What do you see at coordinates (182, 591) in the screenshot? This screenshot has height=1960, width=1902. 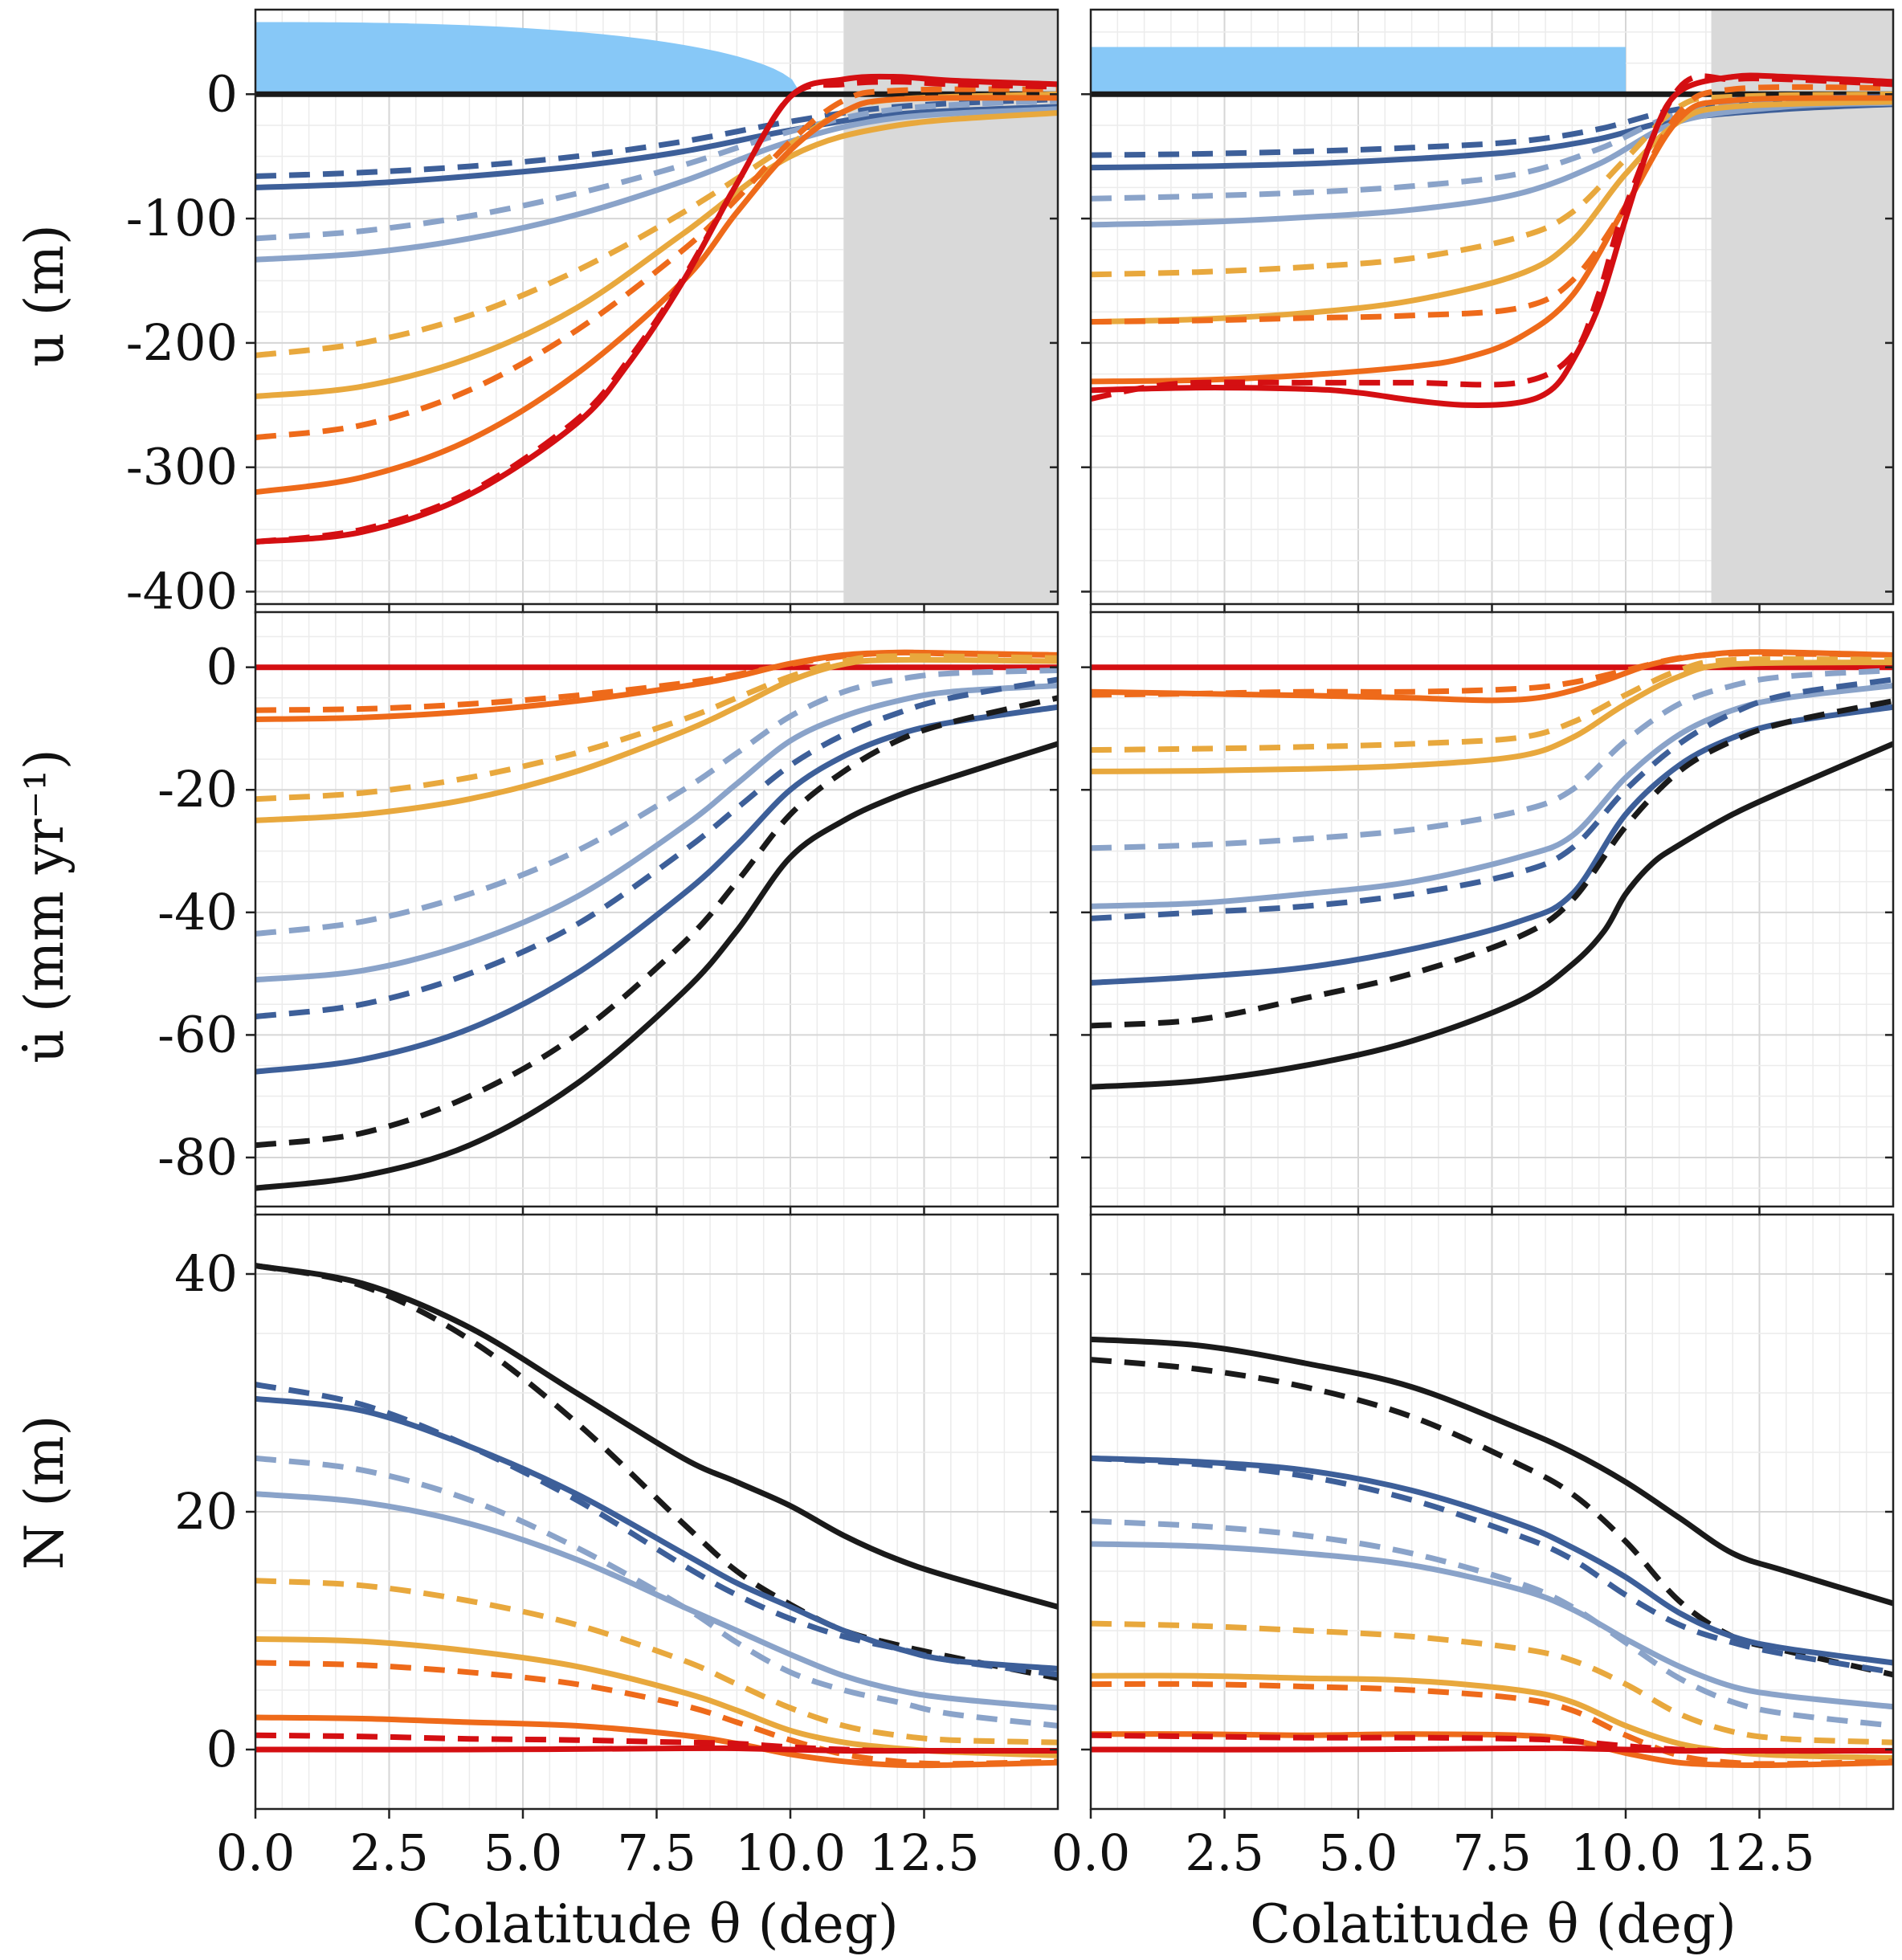 I see `y-tick-label: -400` at bounding box center [182, 591].